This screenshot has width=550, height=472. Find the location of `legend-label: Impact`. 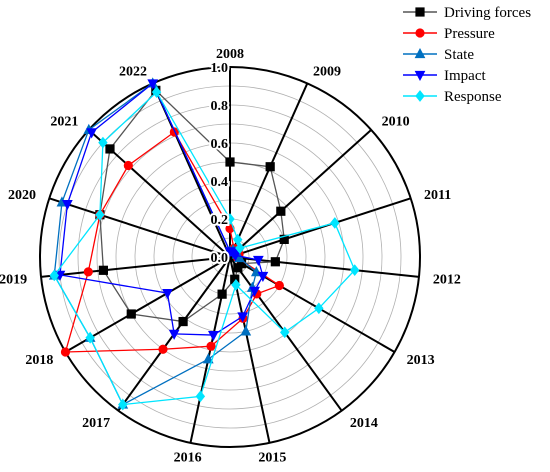

legend-label: Impact is located at coordinates (465, 76).